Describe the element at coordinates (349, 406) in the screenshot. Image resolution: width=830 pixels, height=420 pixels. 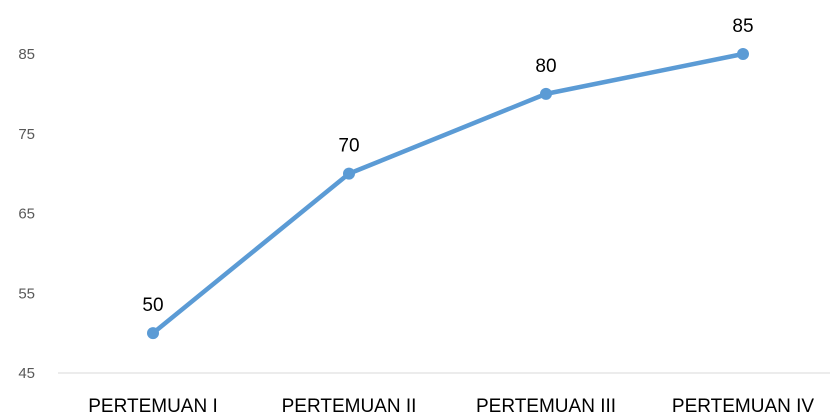
I see `x-tick-label: PERTEMUAN II` at that location.